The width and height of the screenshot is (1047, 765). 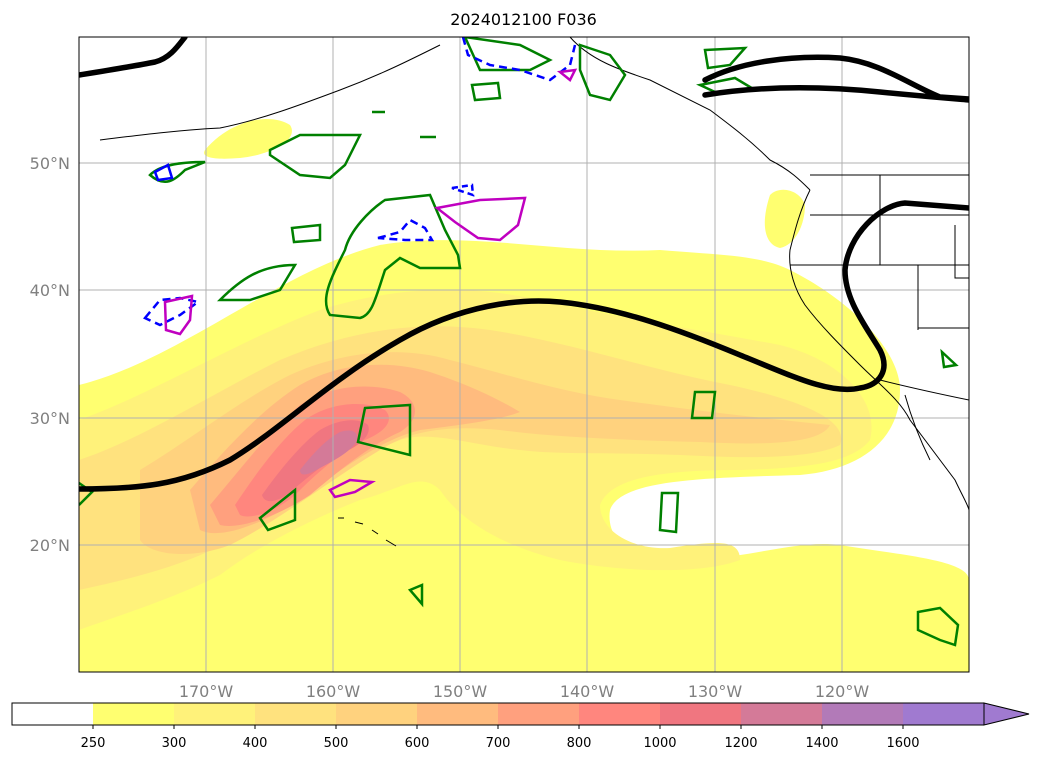 What do you see at coordinates (270, 92) in the screenshot?
I see `aleutian-islands` at bounding box center [270, 92].